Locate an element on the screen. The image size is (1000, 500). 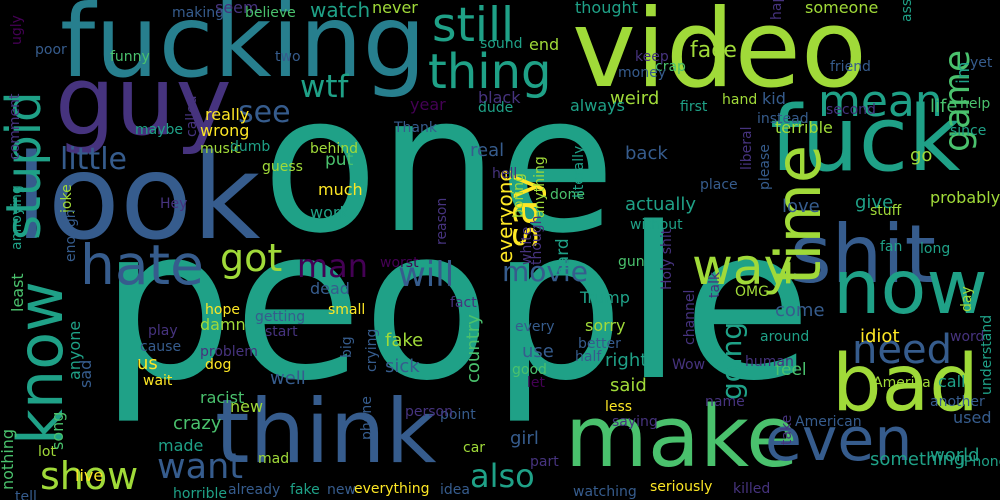
word-93: nothing is located at coordinates (8, 459).